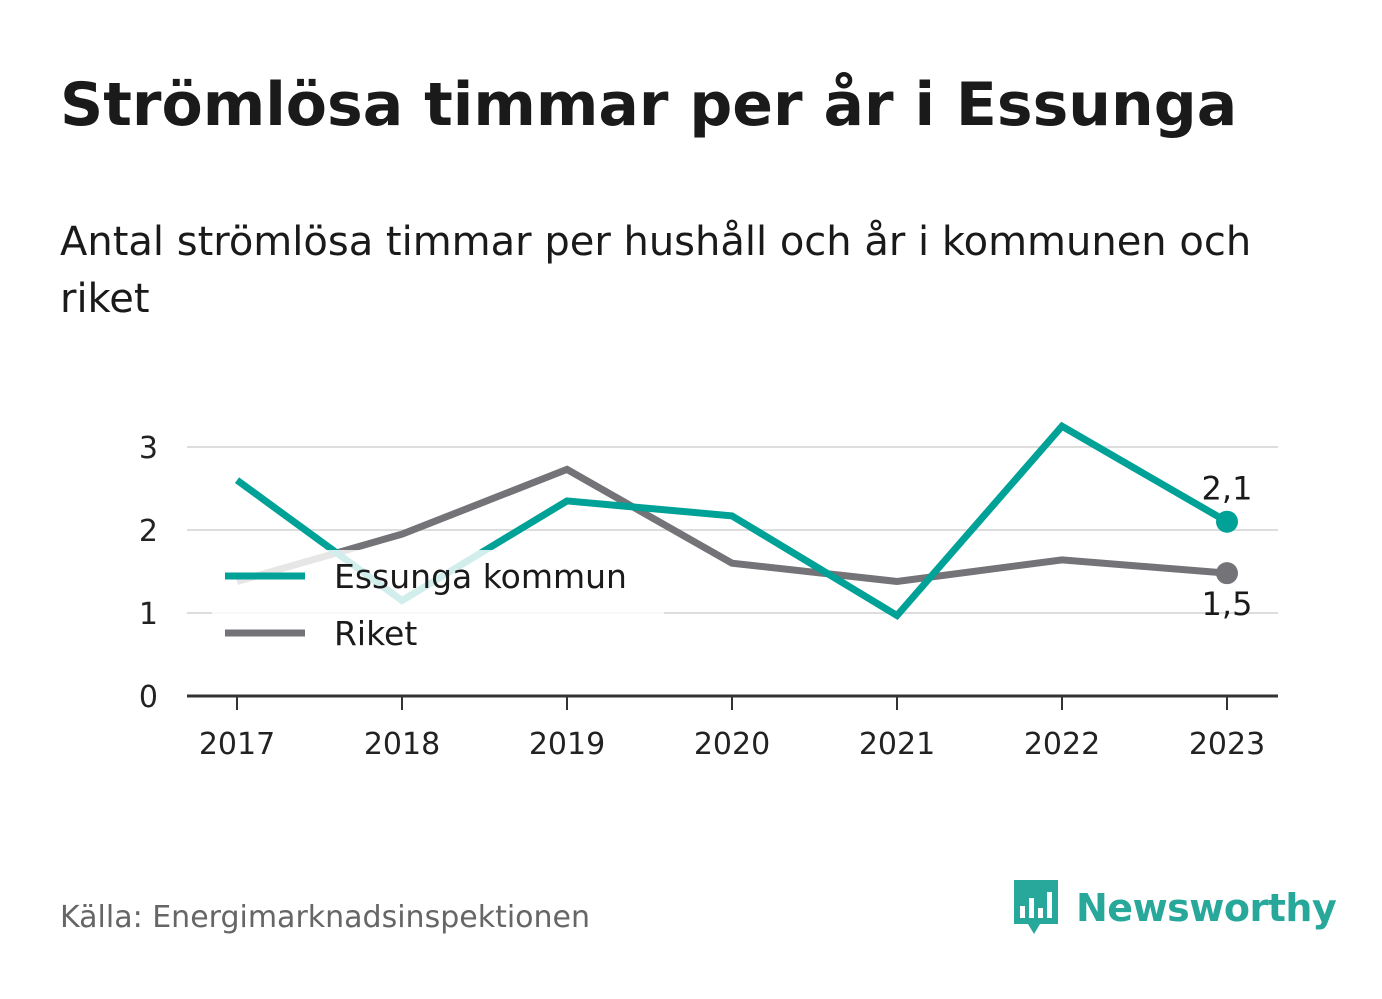 The width and height of the screenshot is (1382, 999). I want to click on series-end-point-riket, so click(1227, 573).